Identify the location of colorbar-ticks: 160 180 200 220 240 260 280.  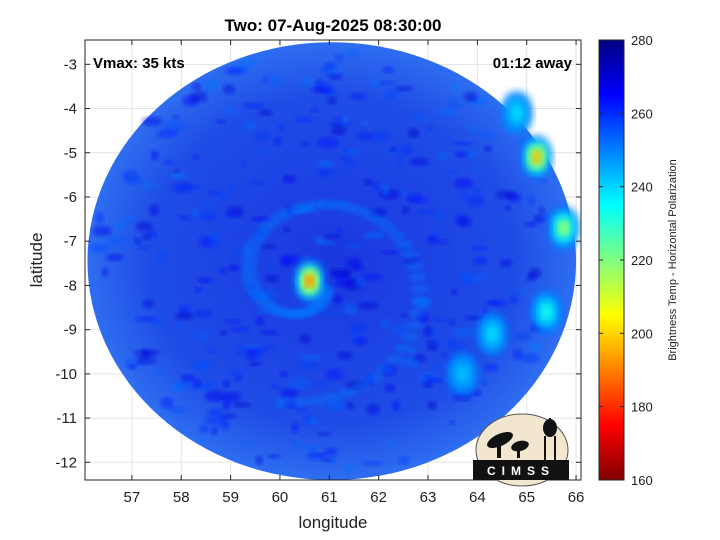
(626, 260).